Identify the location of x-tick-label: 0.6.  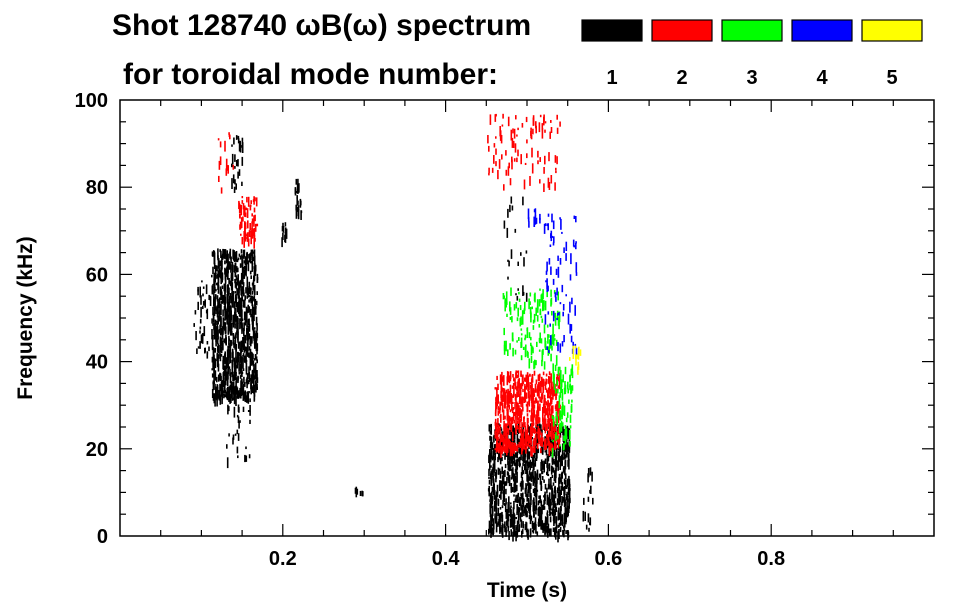
(608, 559).